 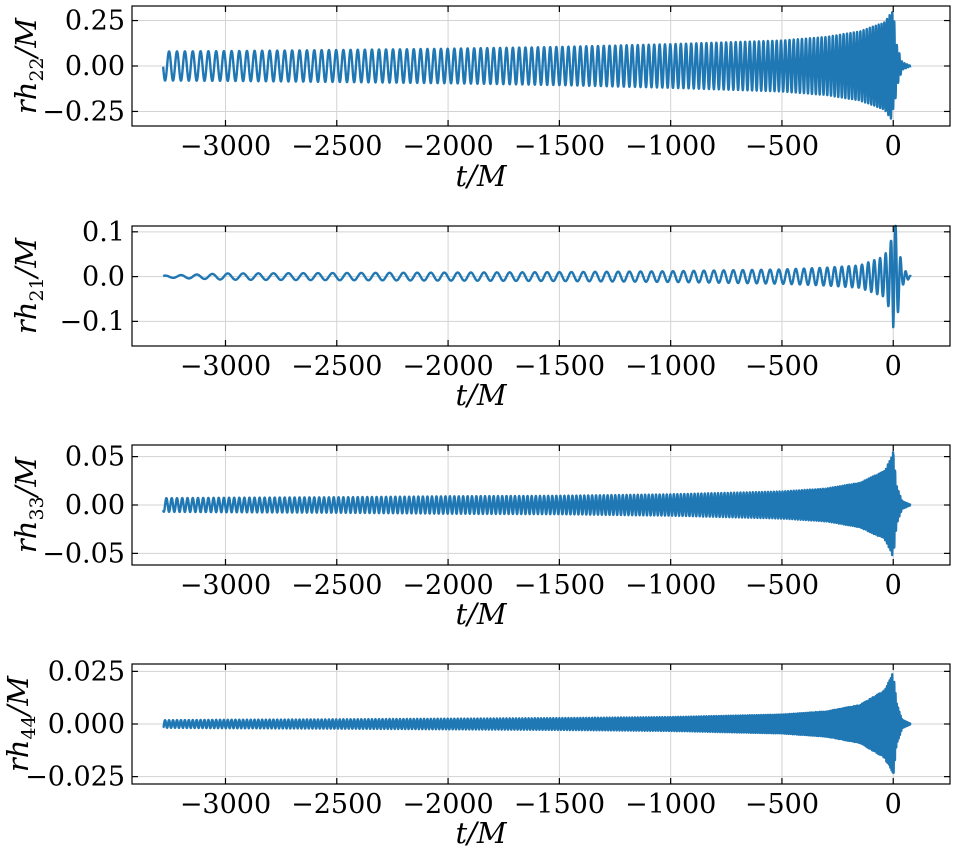 I want to click on axes-frame, so click(x=541, y=286).